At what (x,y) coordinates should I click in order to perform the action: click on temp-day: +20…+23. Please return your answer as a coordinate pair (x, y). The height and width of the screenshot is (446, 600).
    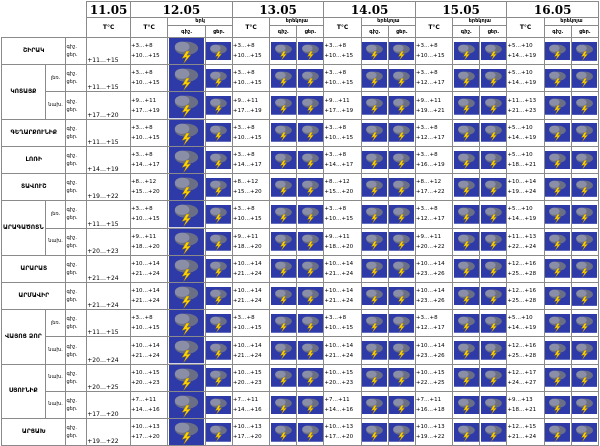
    Looking at the image, I should click on (247, 382).